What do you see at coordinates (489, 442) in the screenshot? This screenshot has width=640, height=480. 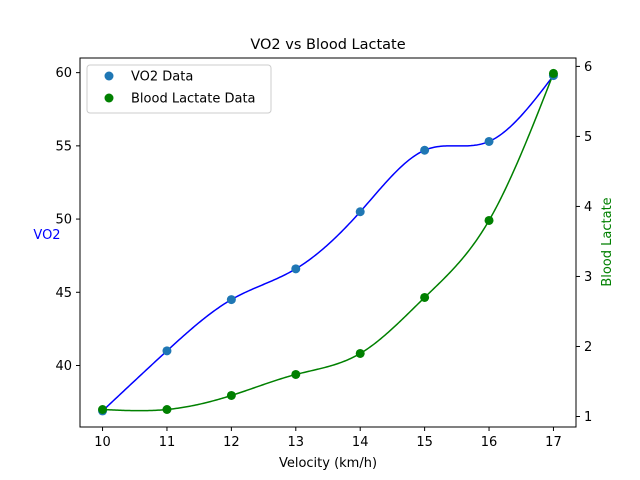 I see `x-tick-label: 16` at bounding box center [489, 442].